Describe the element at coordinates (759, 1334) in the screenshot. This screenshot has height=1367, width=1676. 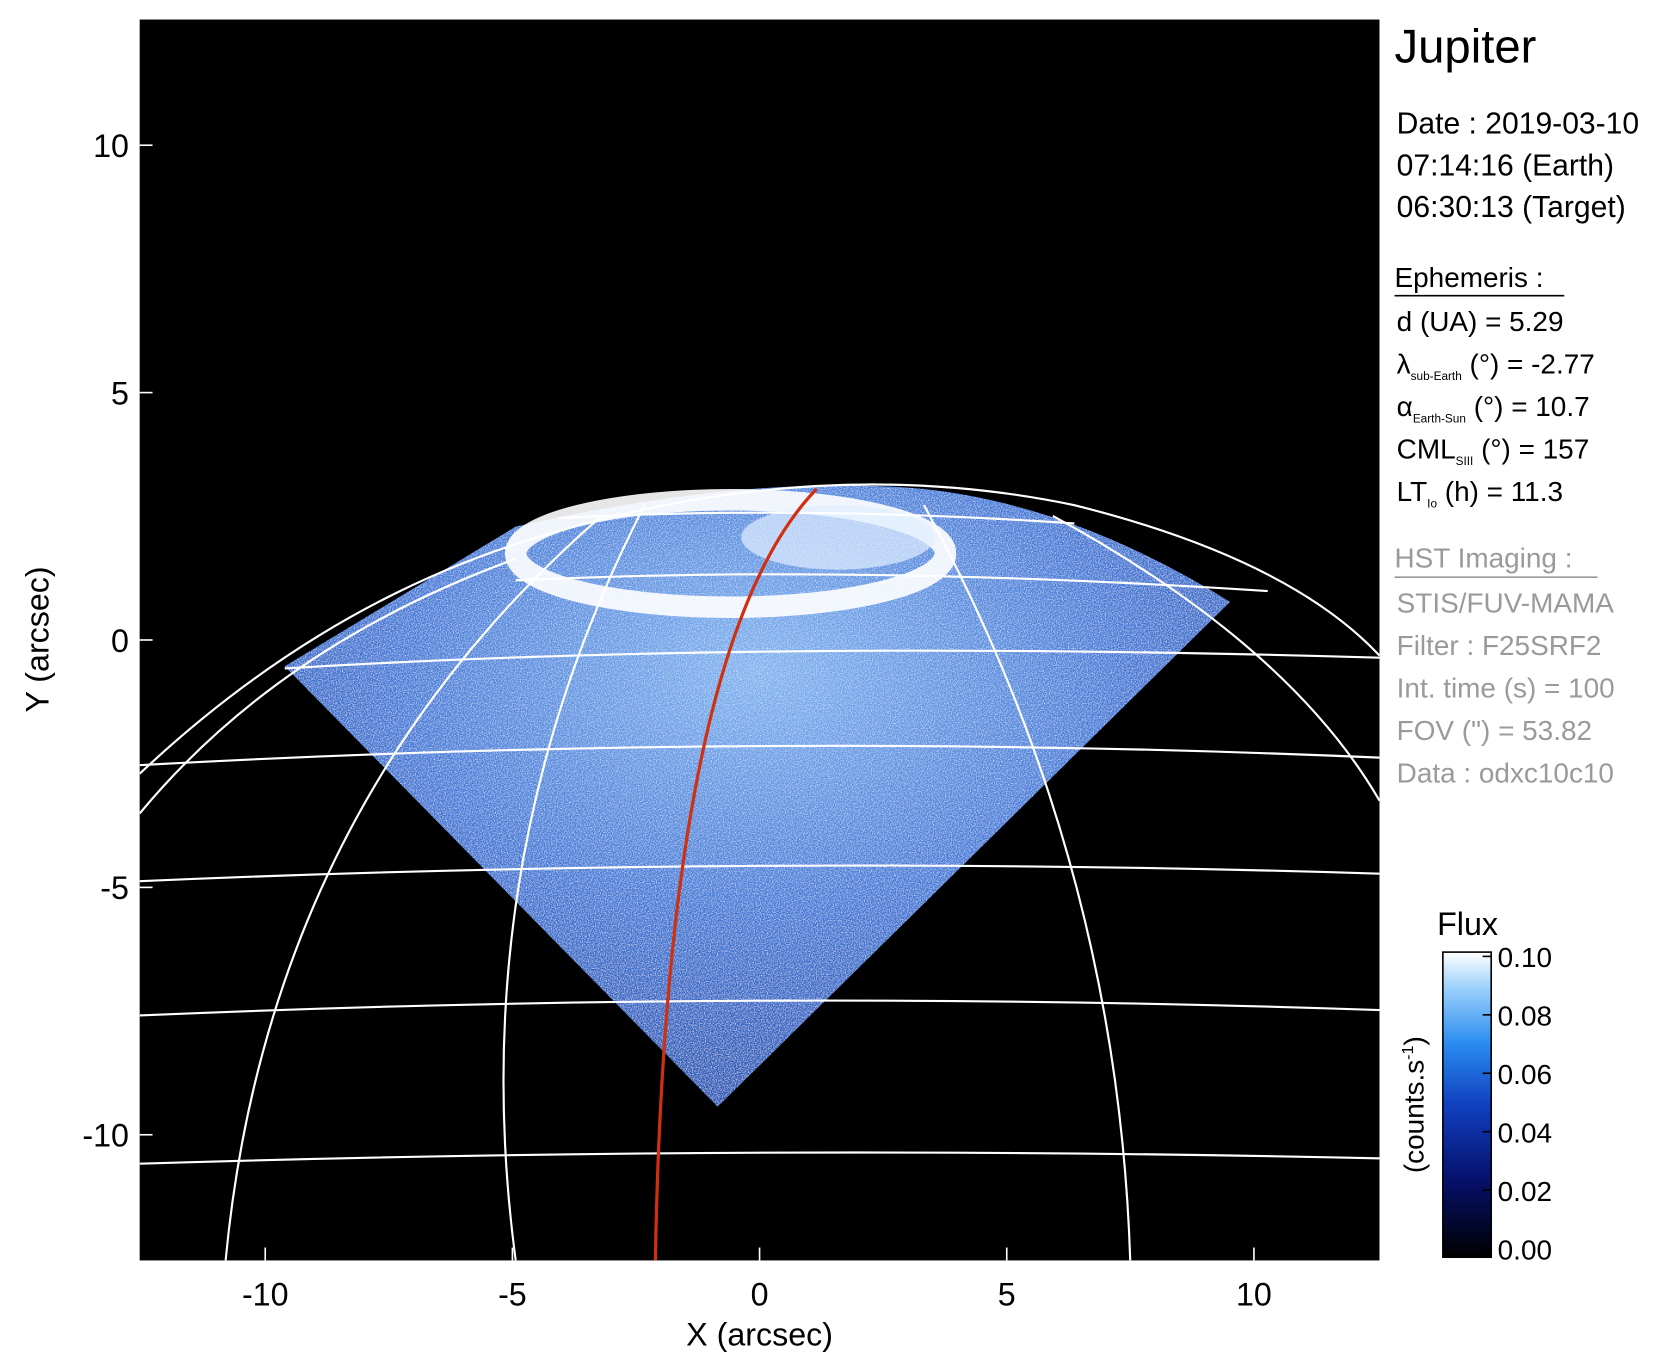
I see `x-axis-label: X (arcsec)` at that location.